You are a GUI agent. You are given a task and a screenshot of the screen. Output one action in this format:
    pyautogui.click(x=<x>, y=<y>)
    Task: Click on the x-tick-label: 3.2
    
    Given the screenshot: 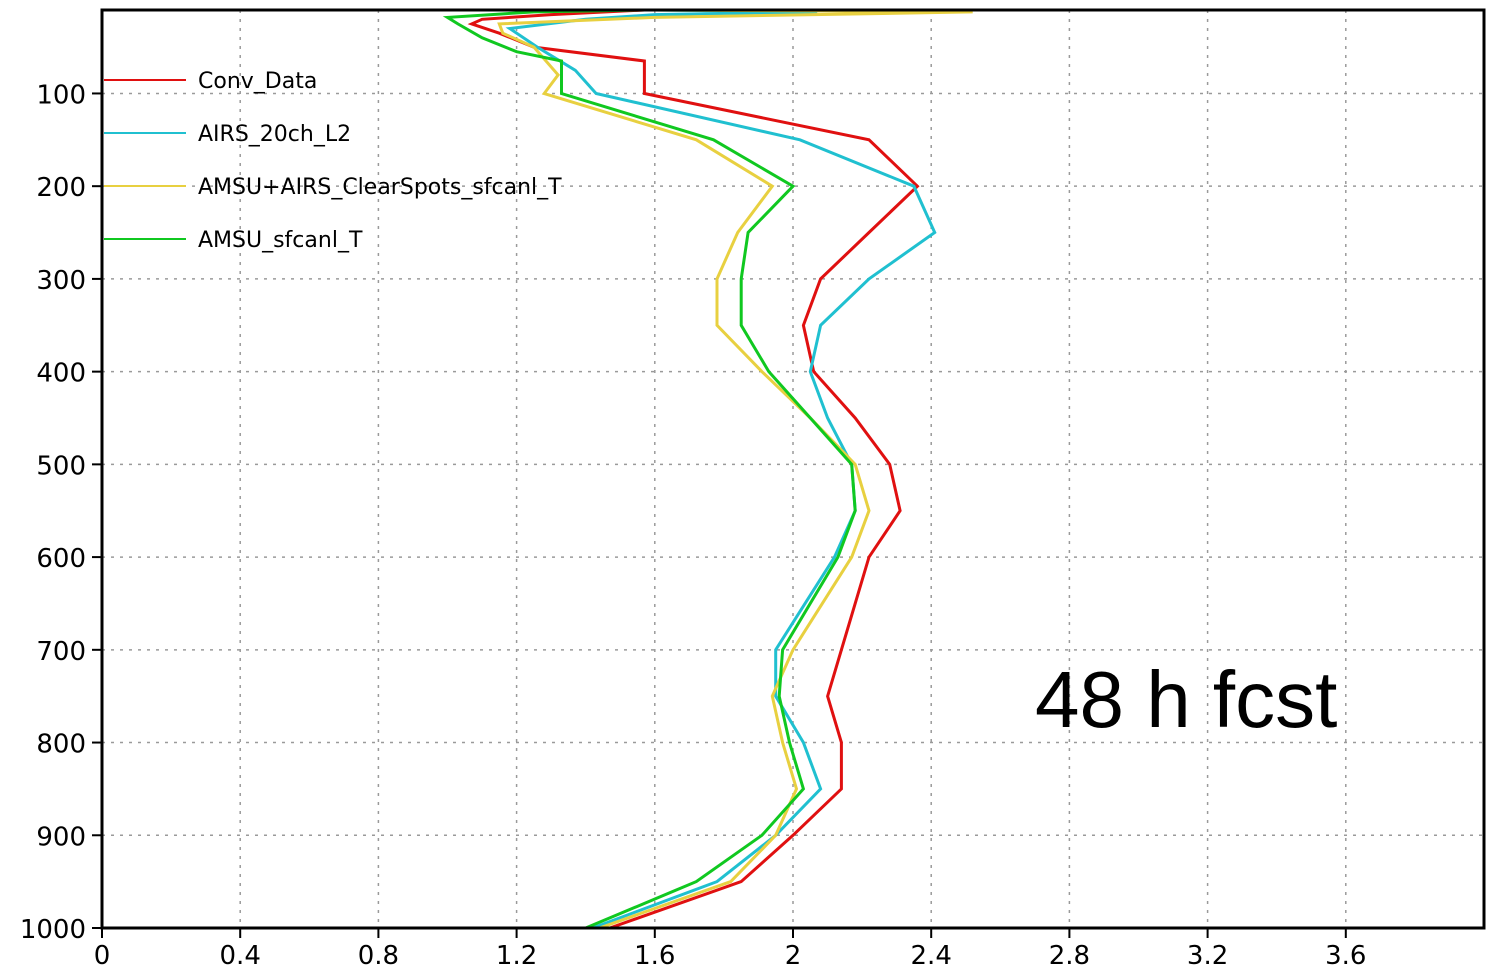 What is the action you would take?
    pyautogui.click(x=1207, y=955)
    